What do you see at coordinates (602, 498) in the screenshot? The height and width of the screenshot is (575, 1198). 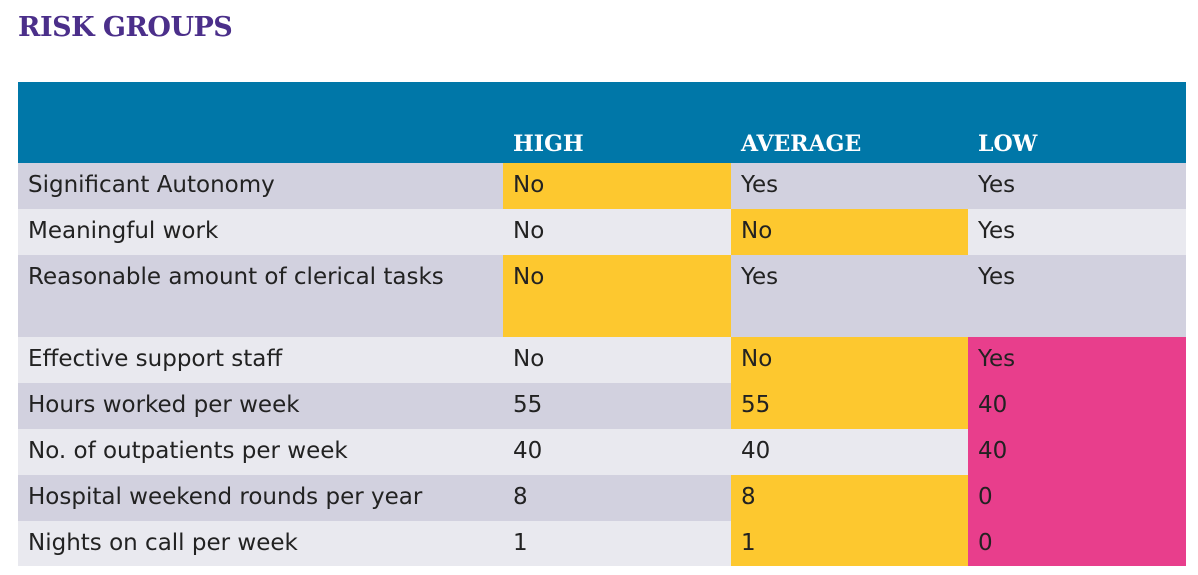 I see `table-row: Hospital weekend rounds per year 8 8 0` at bounding box center [602, 498].